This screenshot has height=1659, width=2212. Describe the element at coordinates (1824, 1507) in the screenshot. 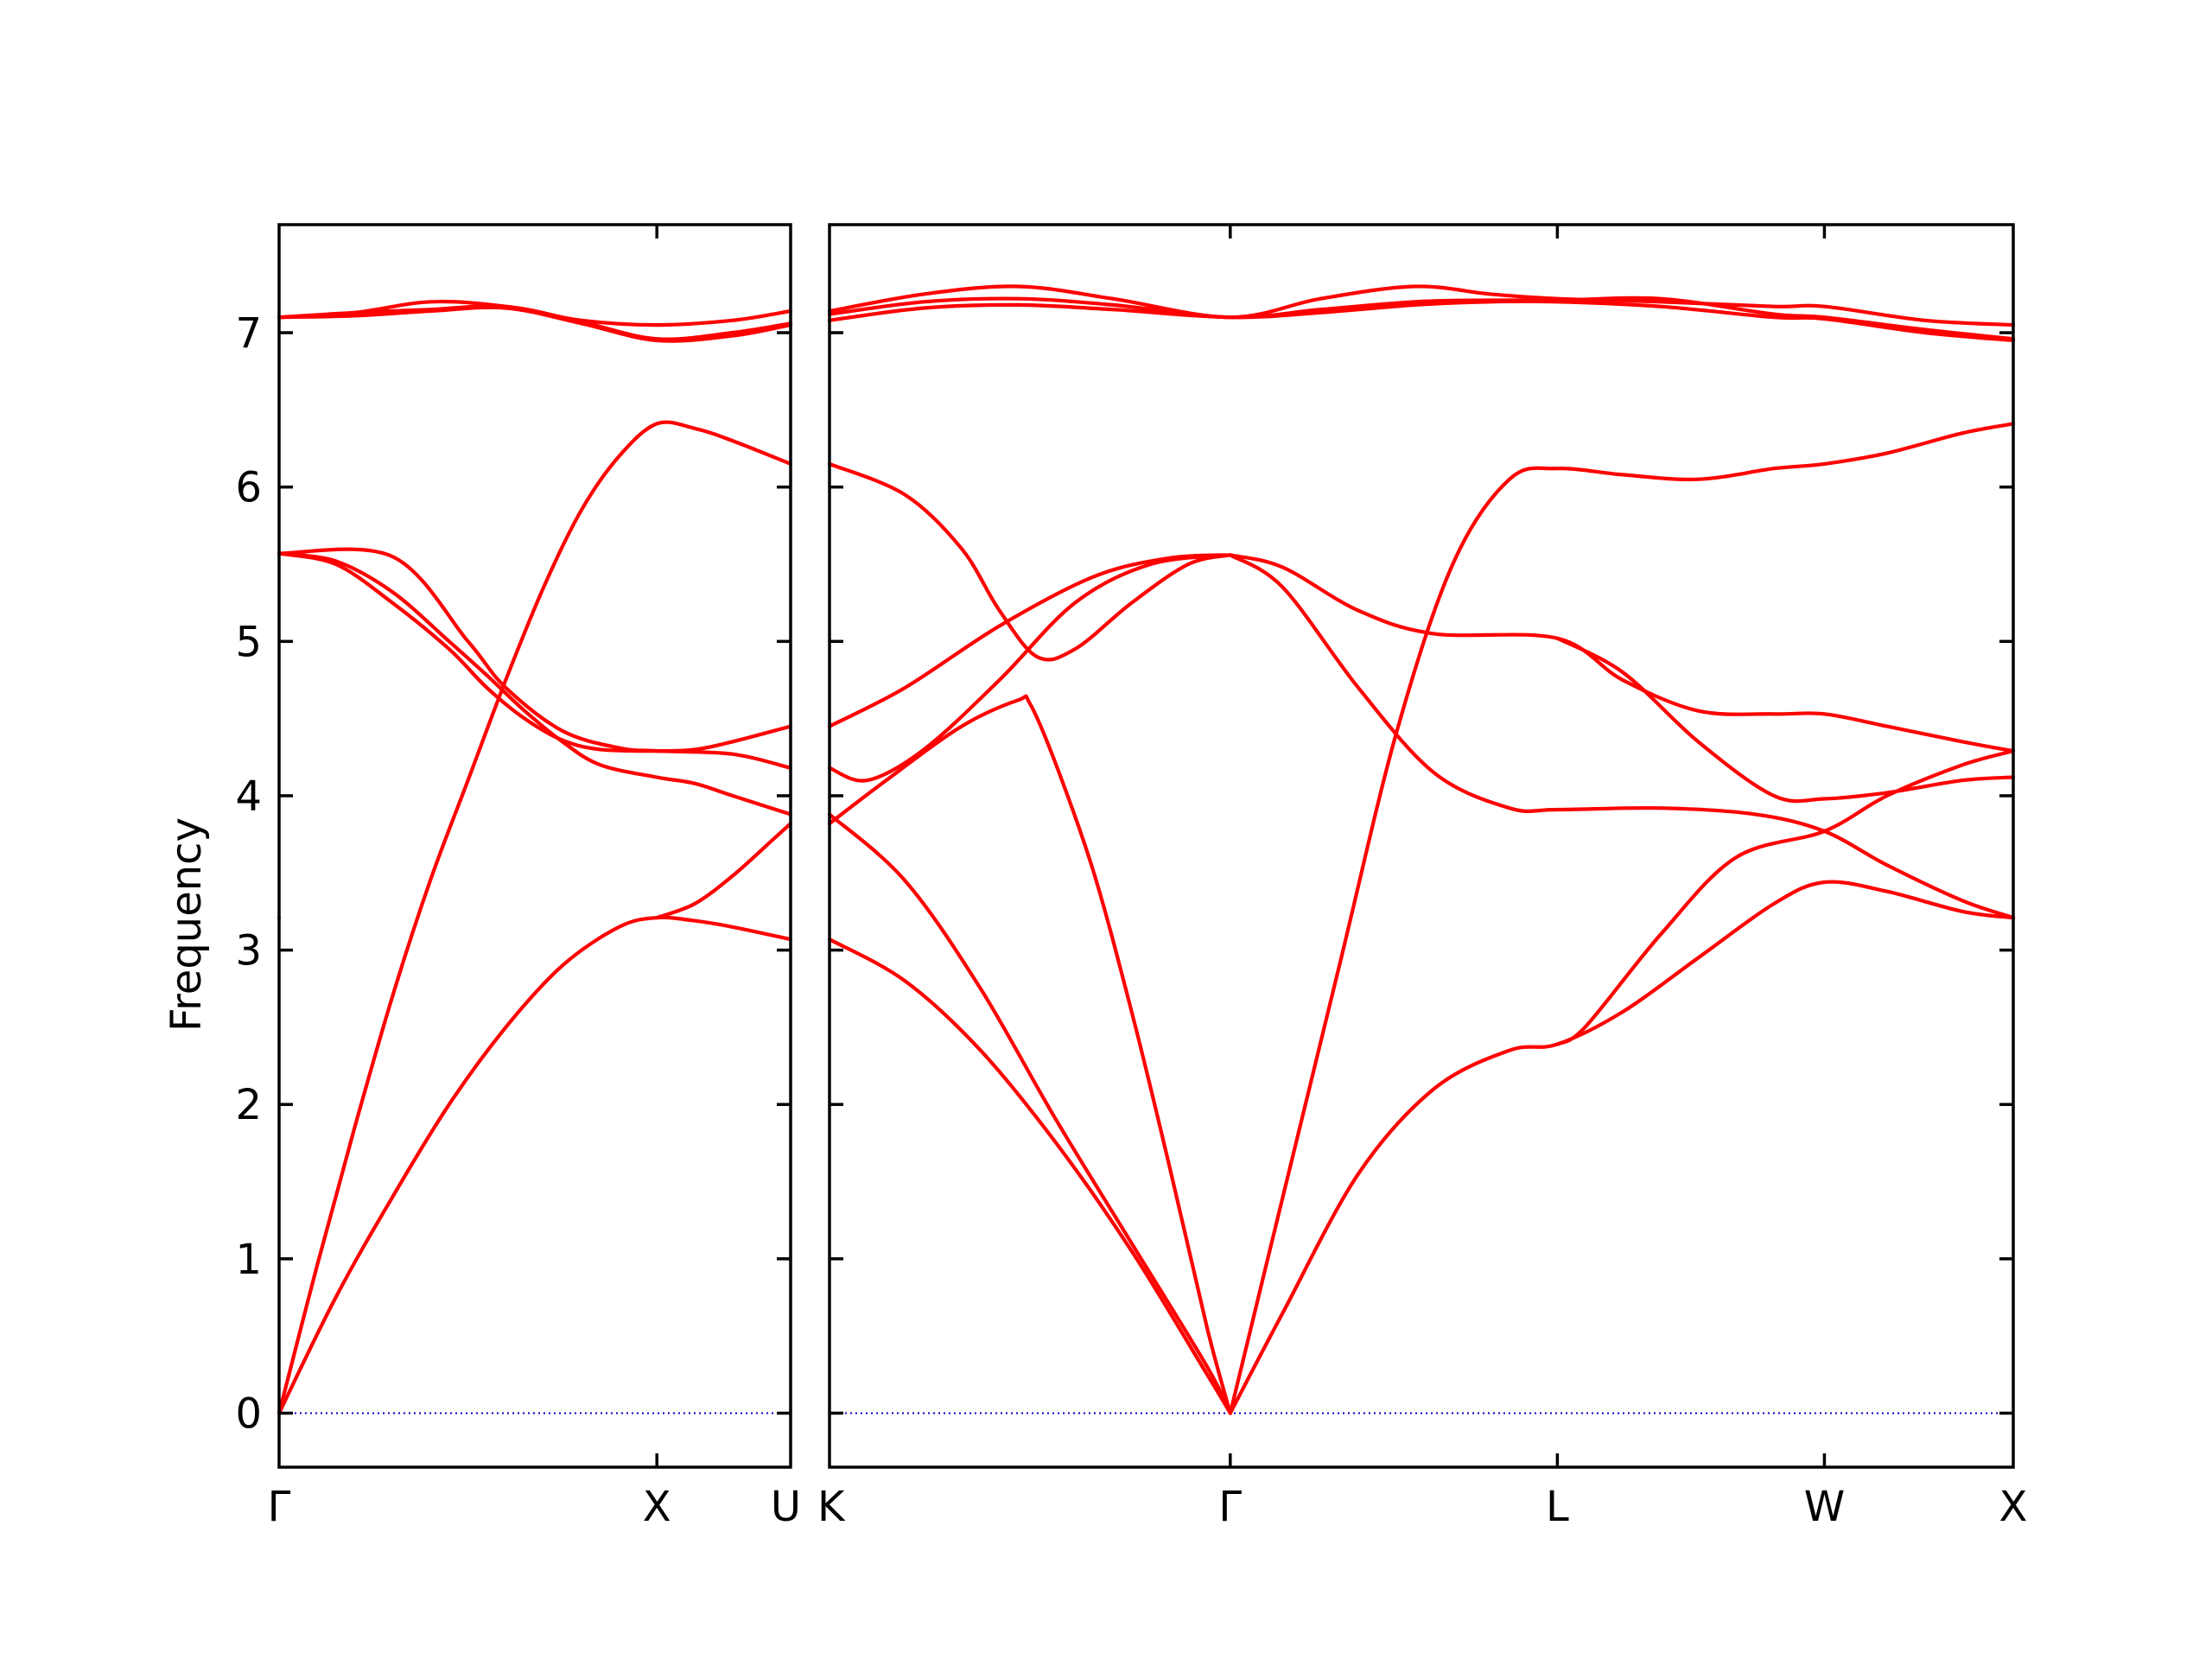

I see `x-tick-label: W` at that location.